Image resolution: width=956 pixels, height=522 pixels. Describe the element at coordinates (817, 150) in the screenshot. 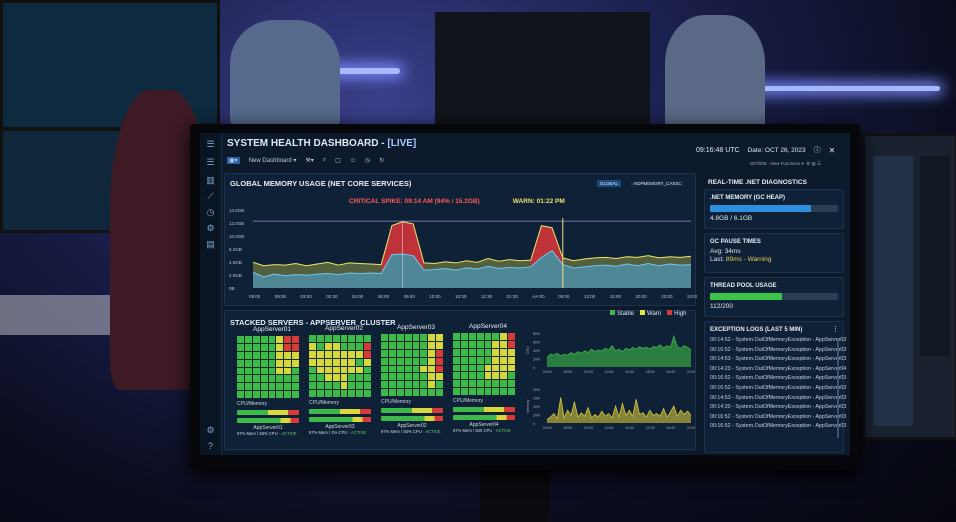

I see `info-icon: ⓘ` at that location.